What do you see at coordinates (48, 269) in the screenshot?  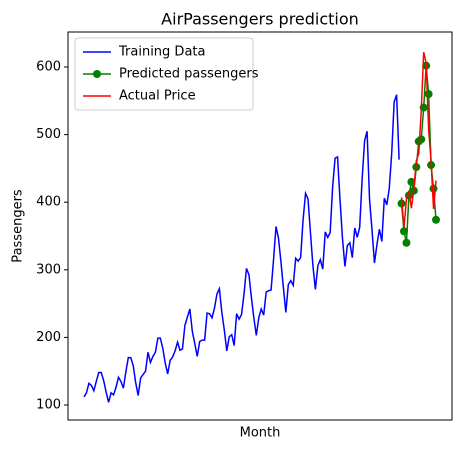 I see `y-tick-label: 300` at bounding box center [48, 269].